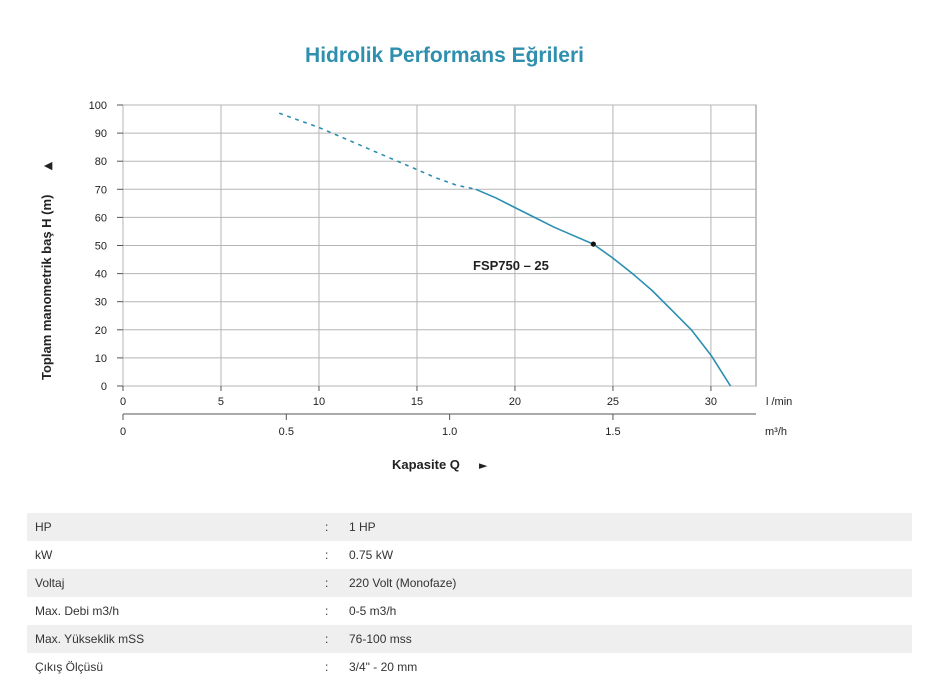 This screenshot has height=690, width=929. What do you see at coordinates (711, 402) in the screenshot?
I see `x-tick-label: 30` at bounding box center [711, 402].